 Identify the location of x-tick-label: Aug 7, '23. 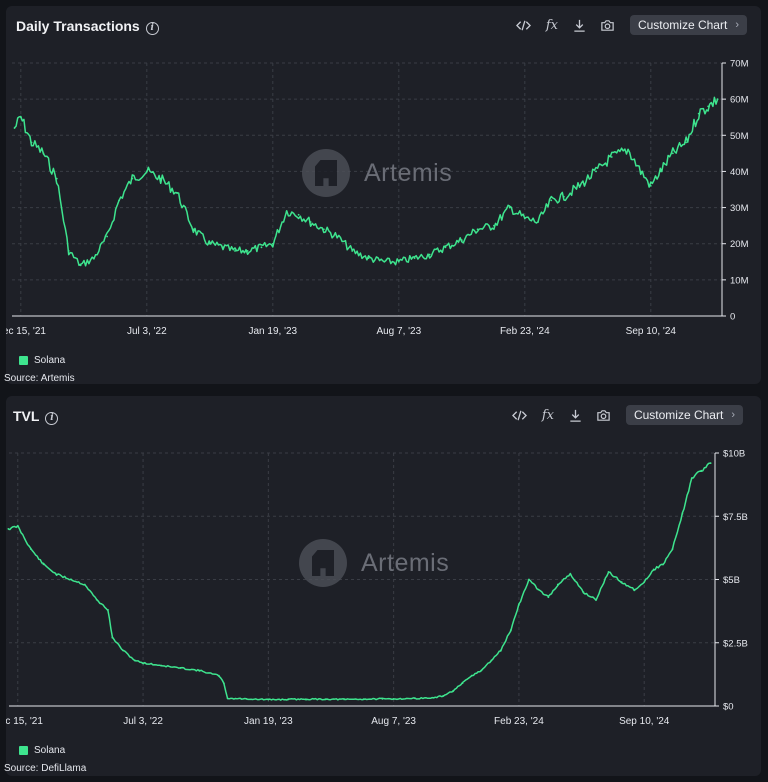
(393, 721).